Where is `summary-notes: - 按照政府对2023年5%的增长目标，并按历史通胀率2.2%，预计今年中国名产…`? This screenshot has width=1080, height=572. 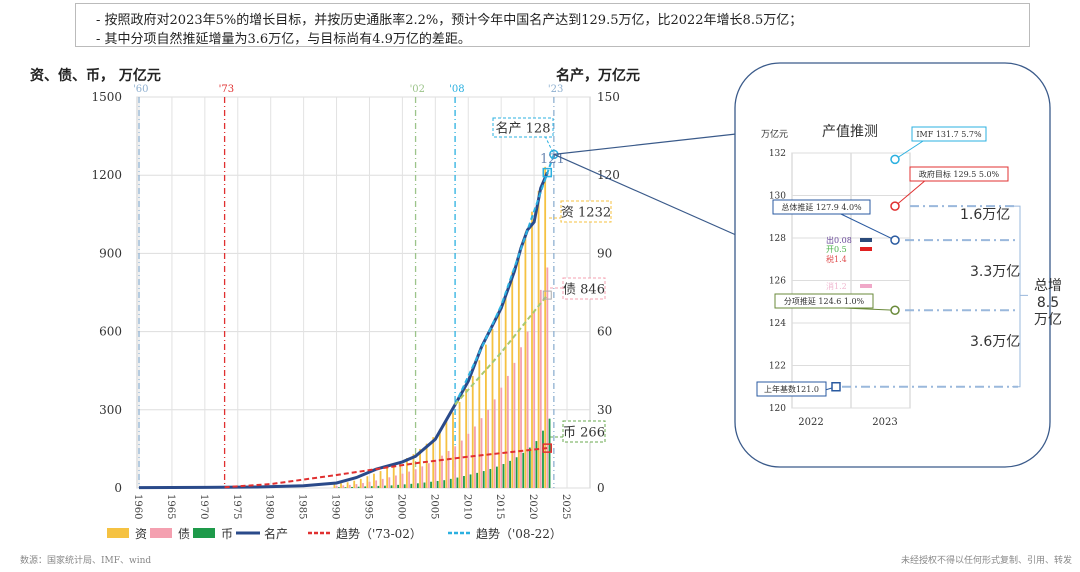 summary-notes: - 按照政府对2023年5%的增长目标，并按历史通胀率2.2%，预计今年中国名产… is located at coordinates (552, 25).